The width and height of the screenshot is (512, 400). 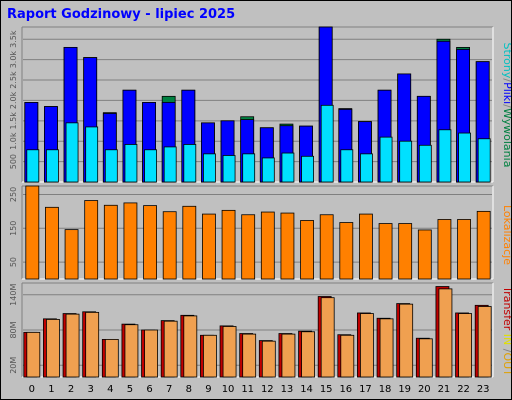 I want to click on x-tick-label: 8, so click(x=189, y=389).